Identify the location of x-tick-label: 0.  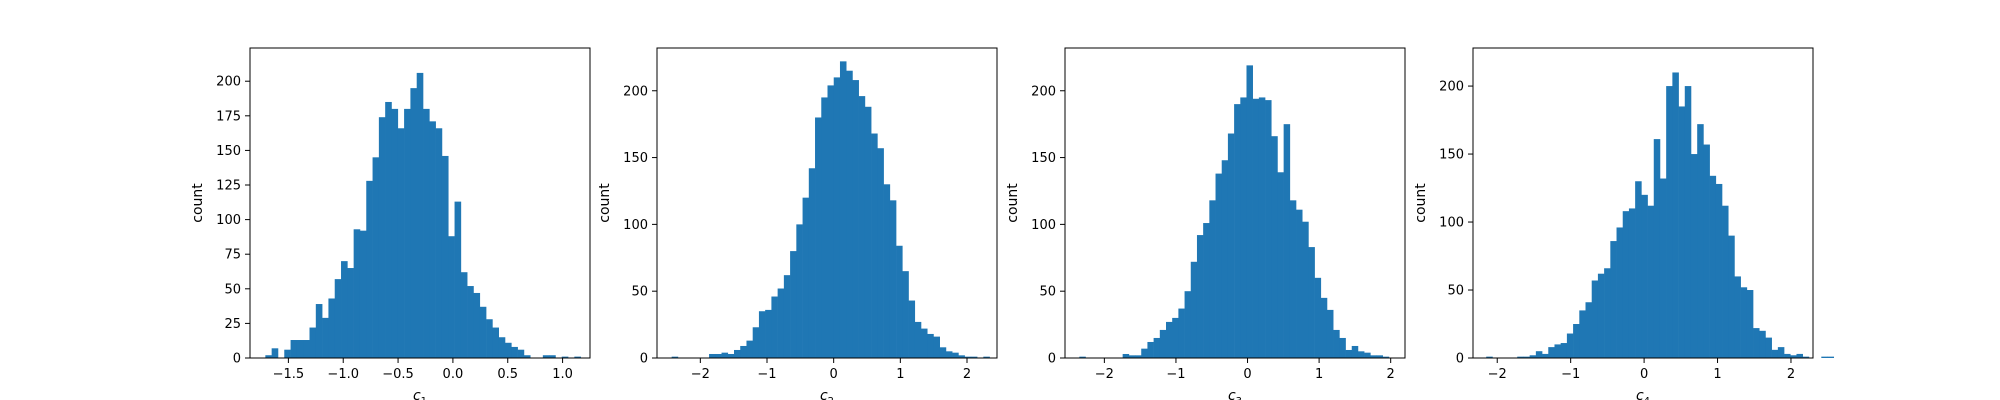
(834, 374).